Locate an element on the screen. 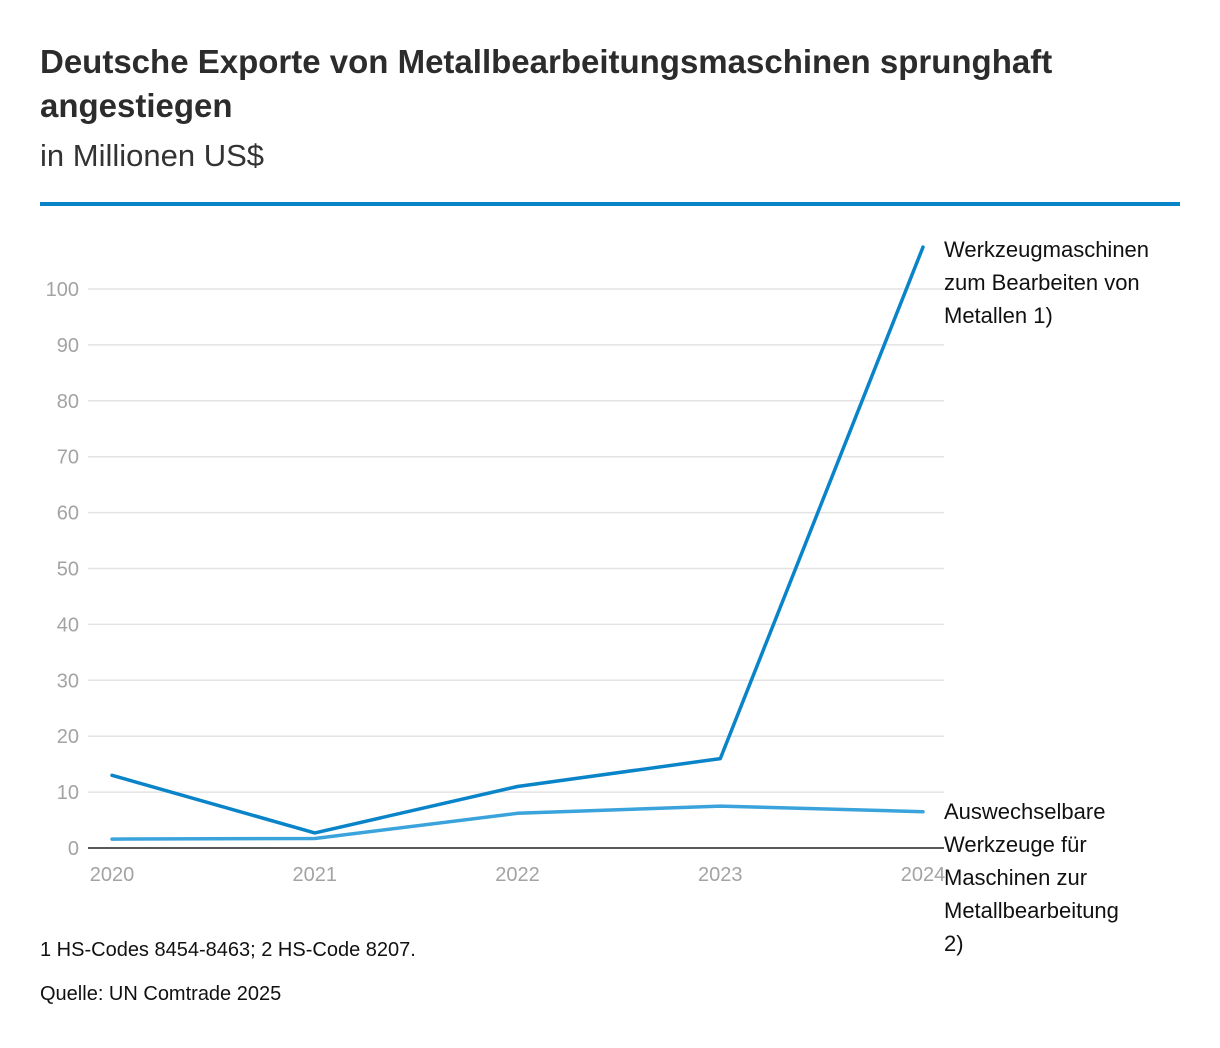 This screenshot has width=1220, height=1048. footnote: 1 HS-Codes 8454-8463; 2 HS-Code 8207. is located at coordinates (228, 950).